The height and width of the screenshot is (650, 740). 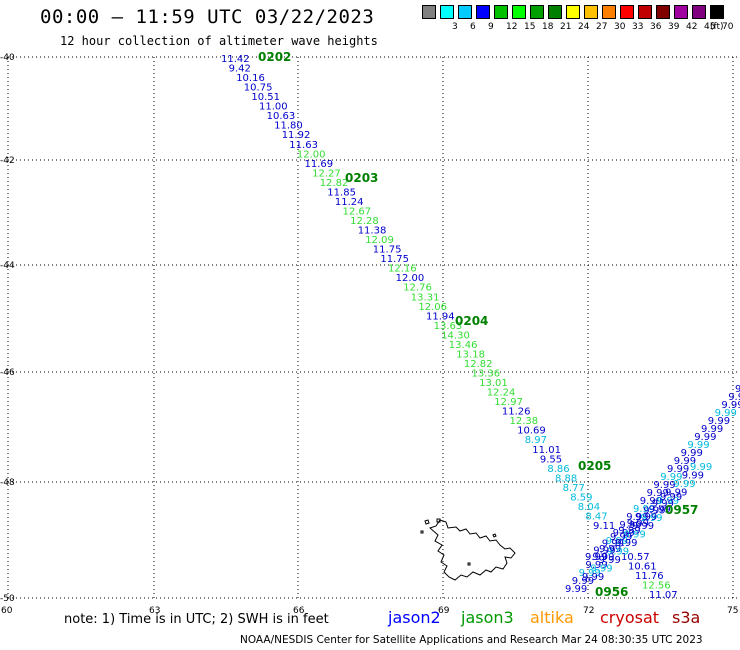 What do you see at coordinates (425, 297) in the screenshot?
I see `wave-height-label: 13.31` at bounding box center [425, 297].